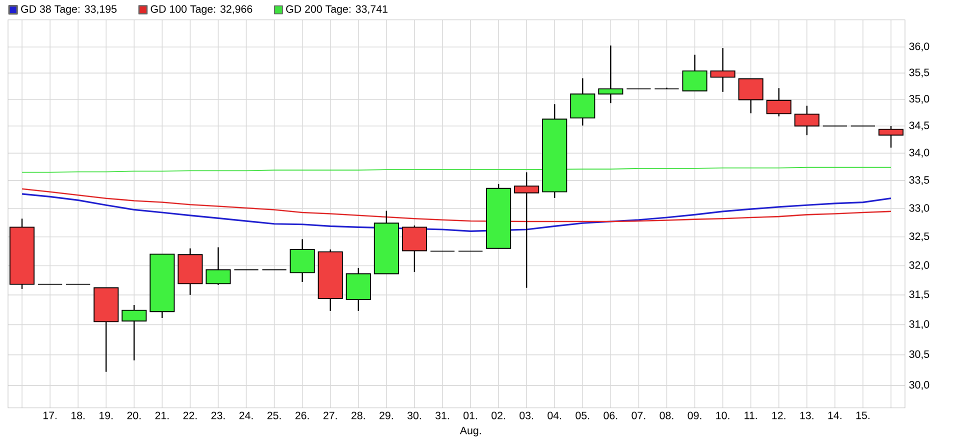  What do you see at coordinates (555, 416) in the screenshot?
I see `x-tick-label: 04.` at bounding box center [555, 416].